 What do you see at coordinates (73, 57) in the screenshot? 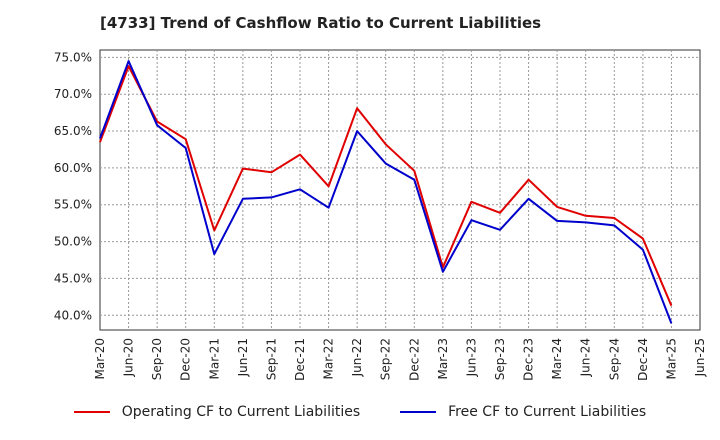
I see `y-tick-label: 75.0%` at bounding box center [73, 57].